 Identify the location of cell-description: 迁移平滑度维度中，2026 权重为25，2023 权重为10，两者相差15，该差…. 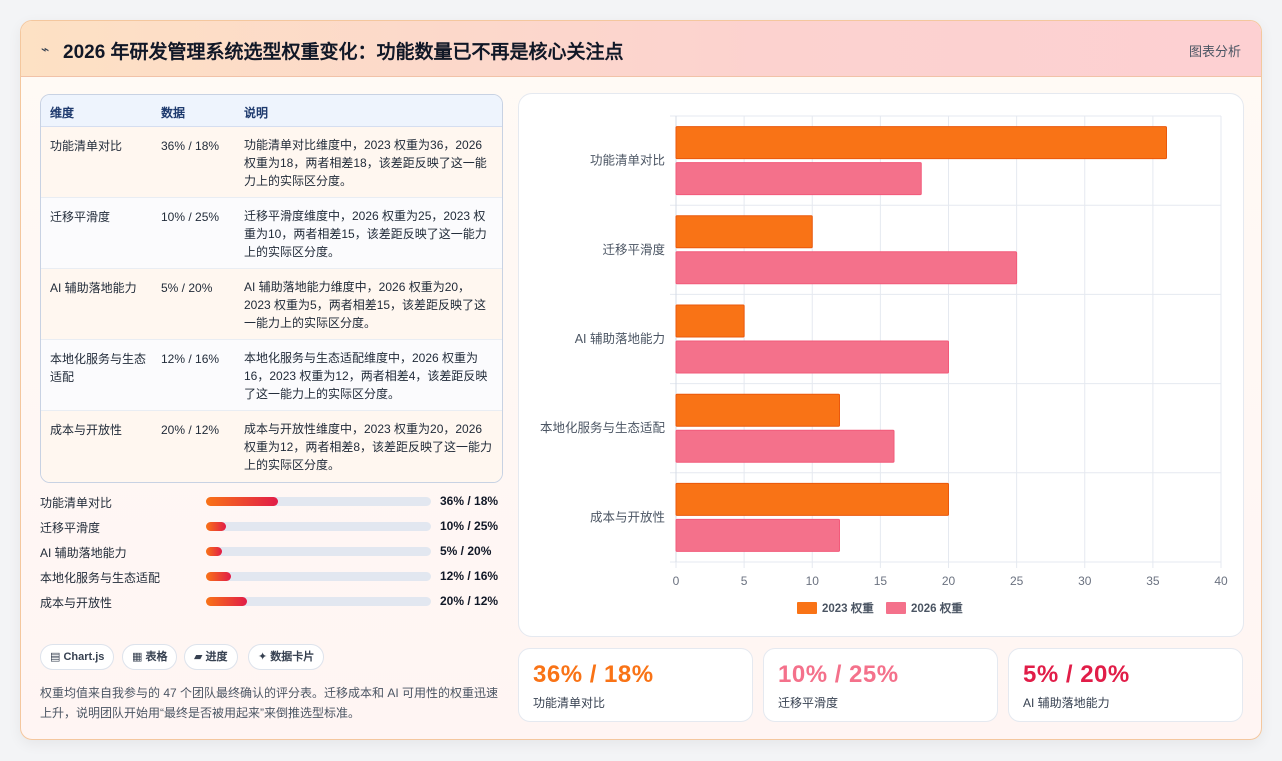
(365, 234).